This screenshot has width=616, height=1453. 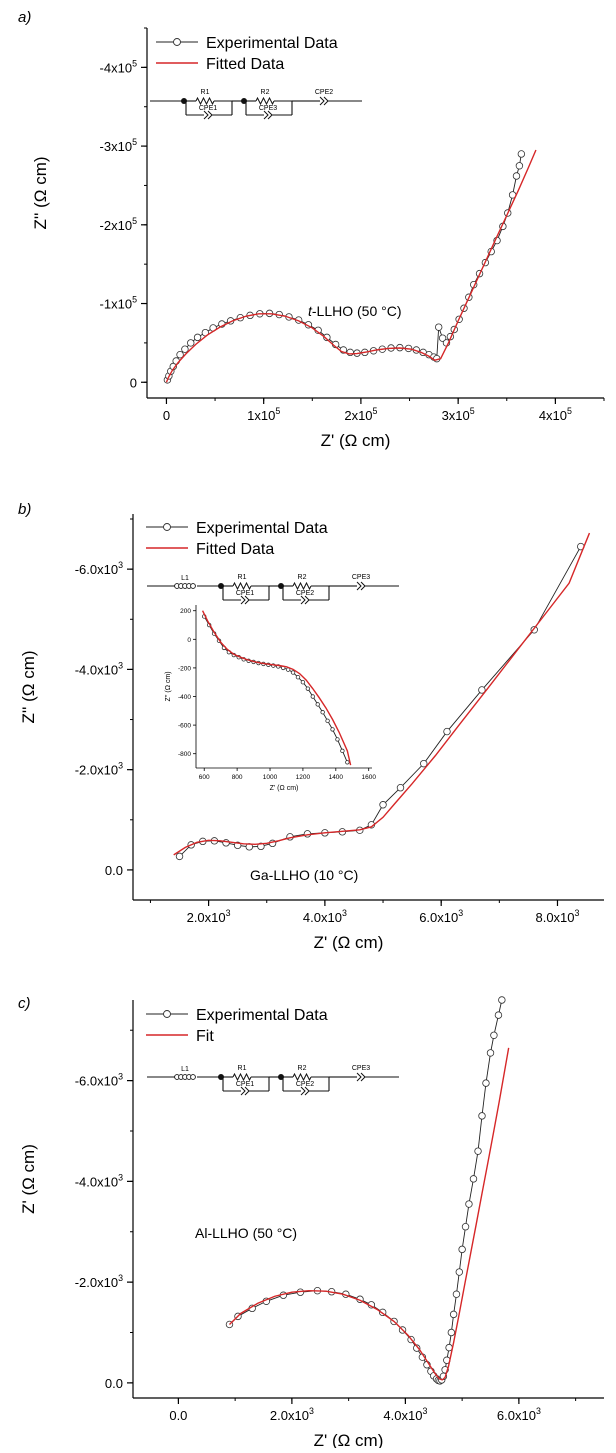 What do you see at coordinates (184, 668) in the screenshot?
I see `inset-y-tick-label: -200` at bounding box center [184, 668].